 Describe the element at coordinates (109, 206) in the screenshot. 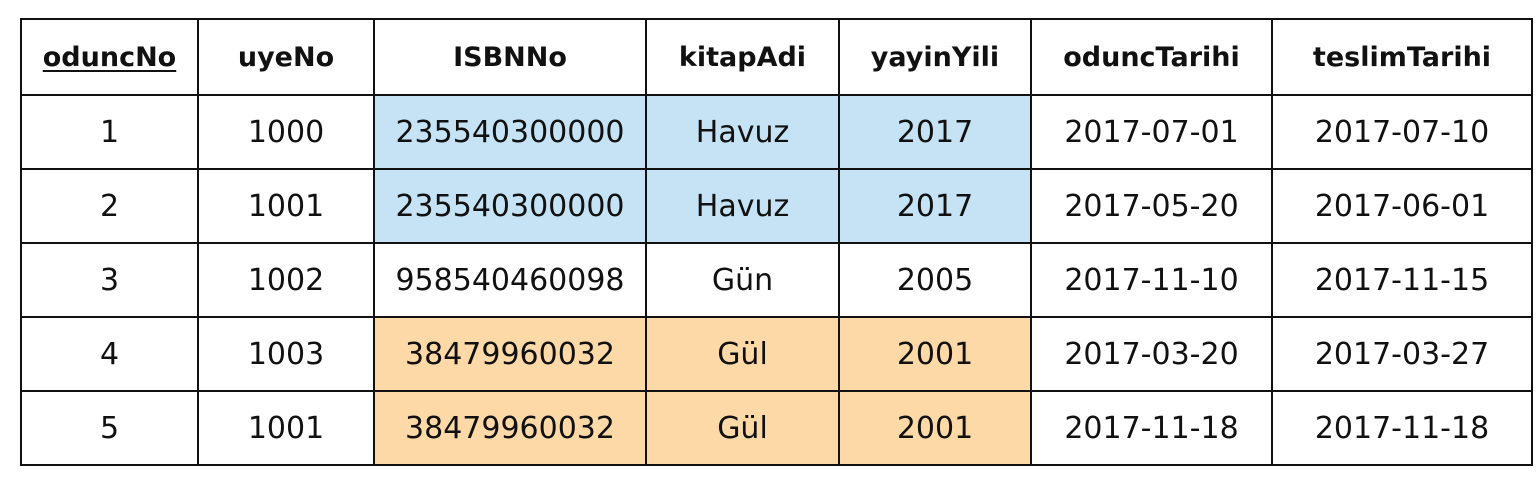

I see `cell-oduncno: 2` at that location.